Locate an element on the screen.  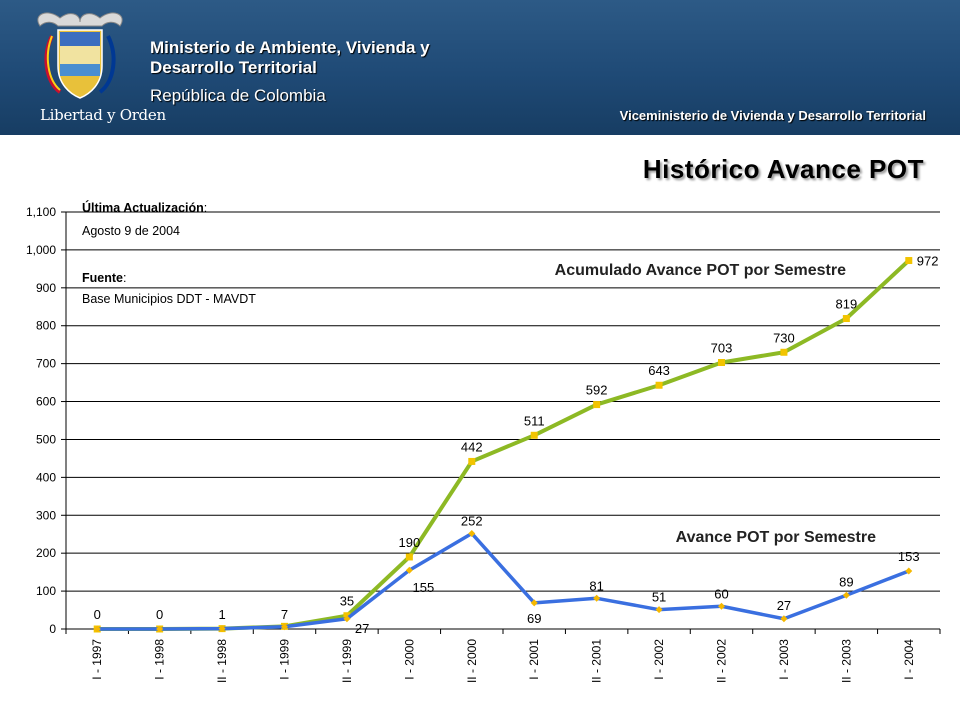
y-tick-label: 700 is located at coordinates (46, 364).